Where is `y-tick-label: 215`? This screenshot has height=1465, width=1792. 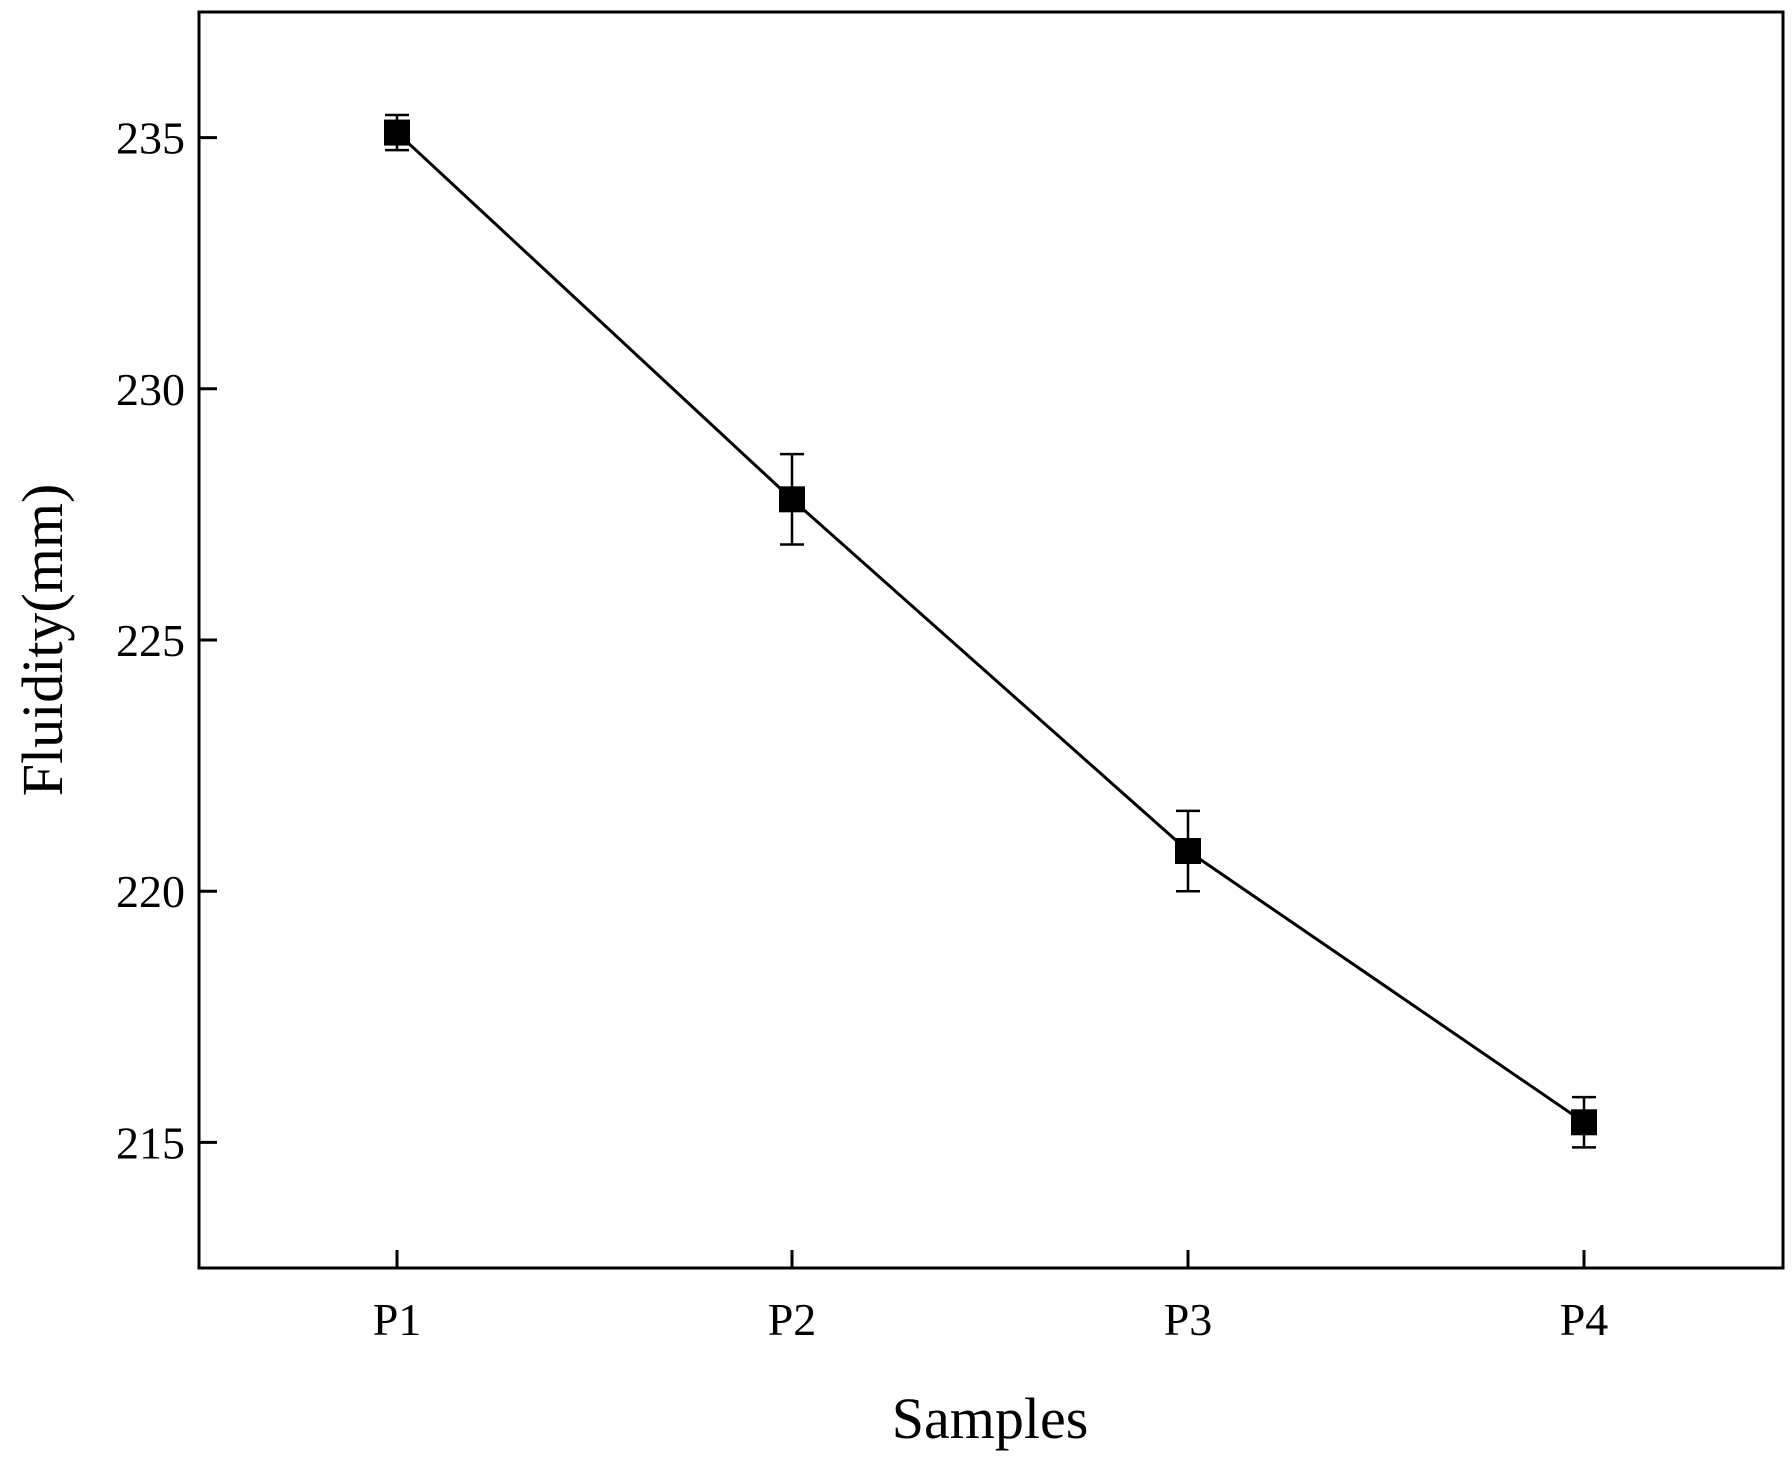
y-tick-label: 215 is located at coordinates (150, 1142).